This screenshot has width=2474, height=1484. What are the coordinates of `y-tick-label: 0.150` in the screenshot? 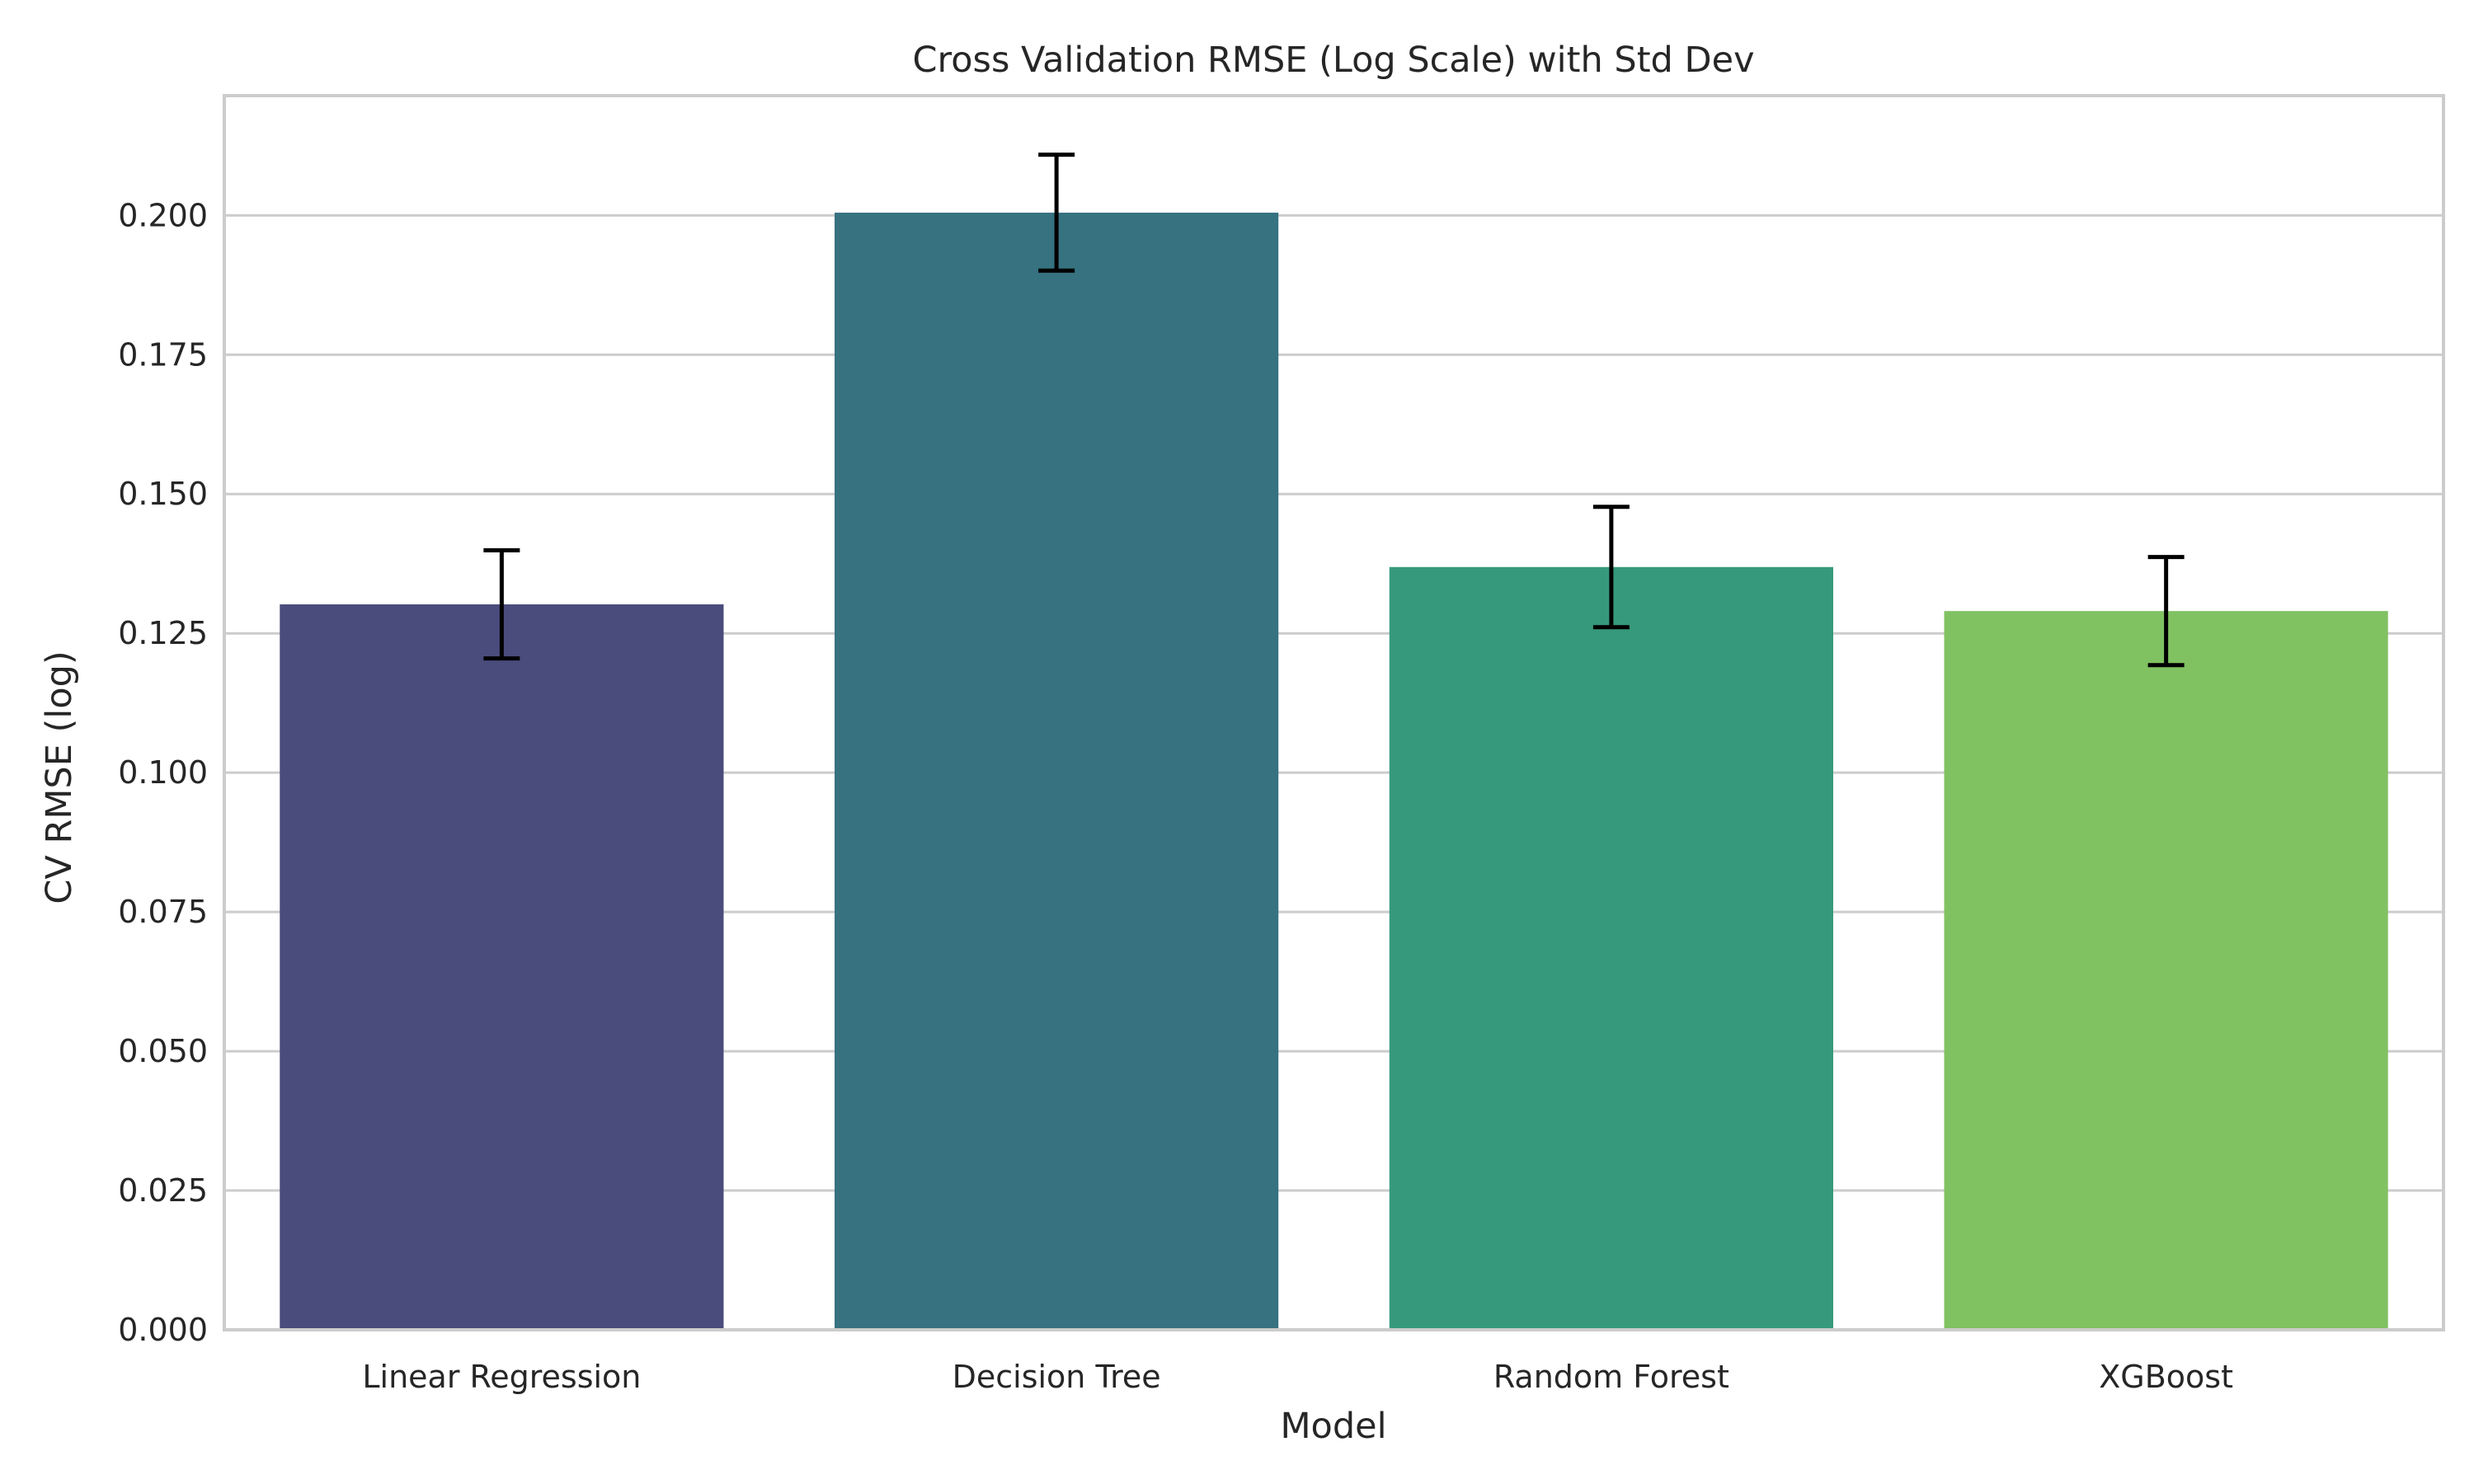 It's located at (163, 494).